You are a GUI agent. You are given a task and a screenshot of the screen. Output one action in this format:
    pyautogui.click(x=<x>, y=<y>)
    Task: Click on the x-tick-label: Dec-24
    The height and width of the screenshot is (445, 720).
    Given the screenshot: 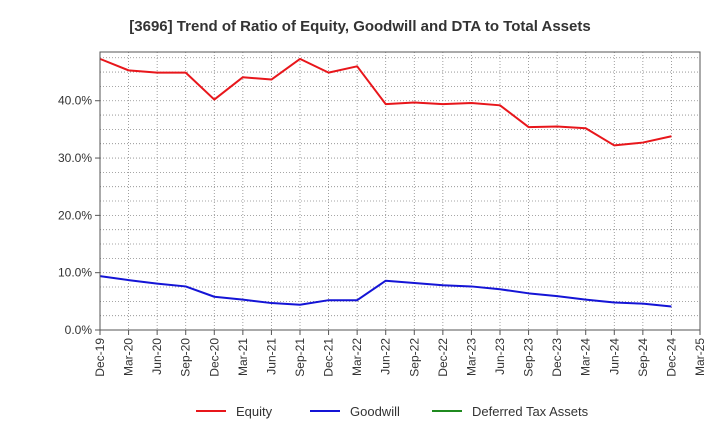 What is the action you would take?
    pyautogui.click(x=671, y=357)
    